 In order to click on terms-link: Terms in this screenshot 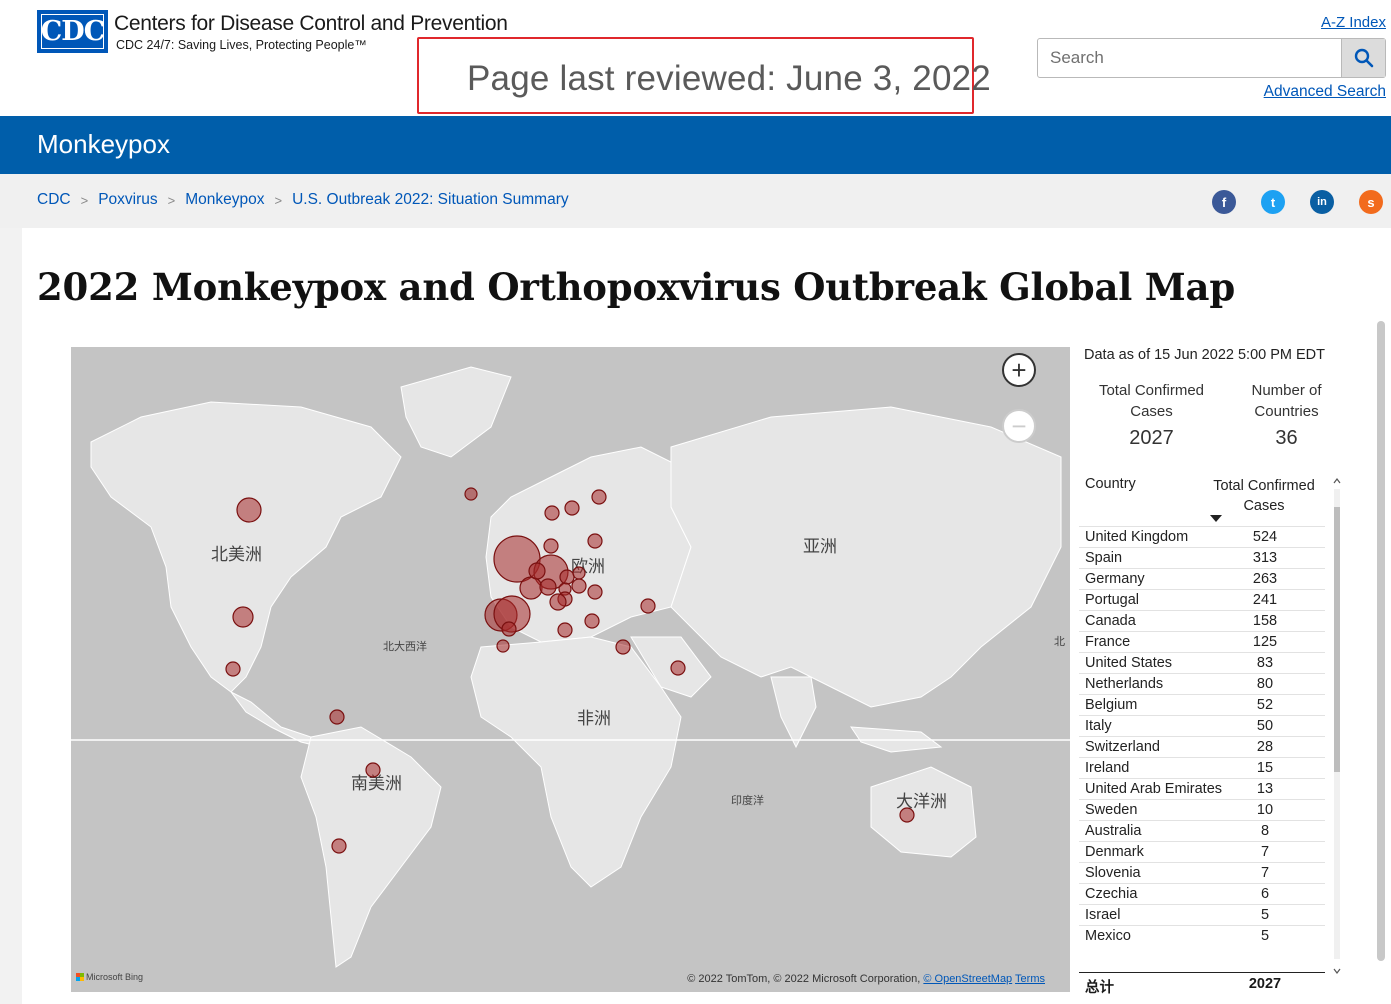, I will do `click(1030, 979)`.